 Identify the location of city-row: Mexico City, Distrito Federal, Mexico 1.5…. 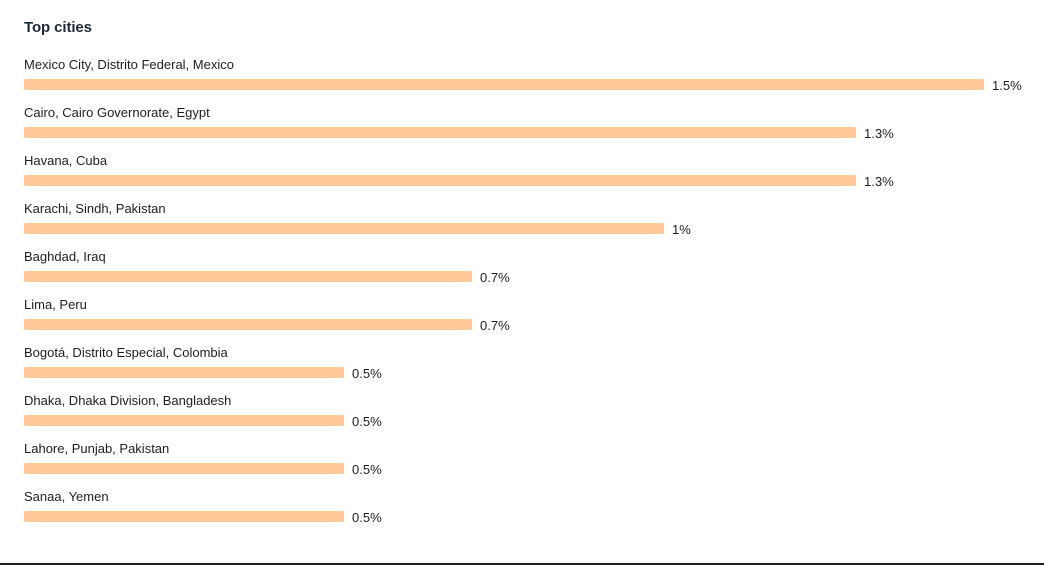
(529, 80).